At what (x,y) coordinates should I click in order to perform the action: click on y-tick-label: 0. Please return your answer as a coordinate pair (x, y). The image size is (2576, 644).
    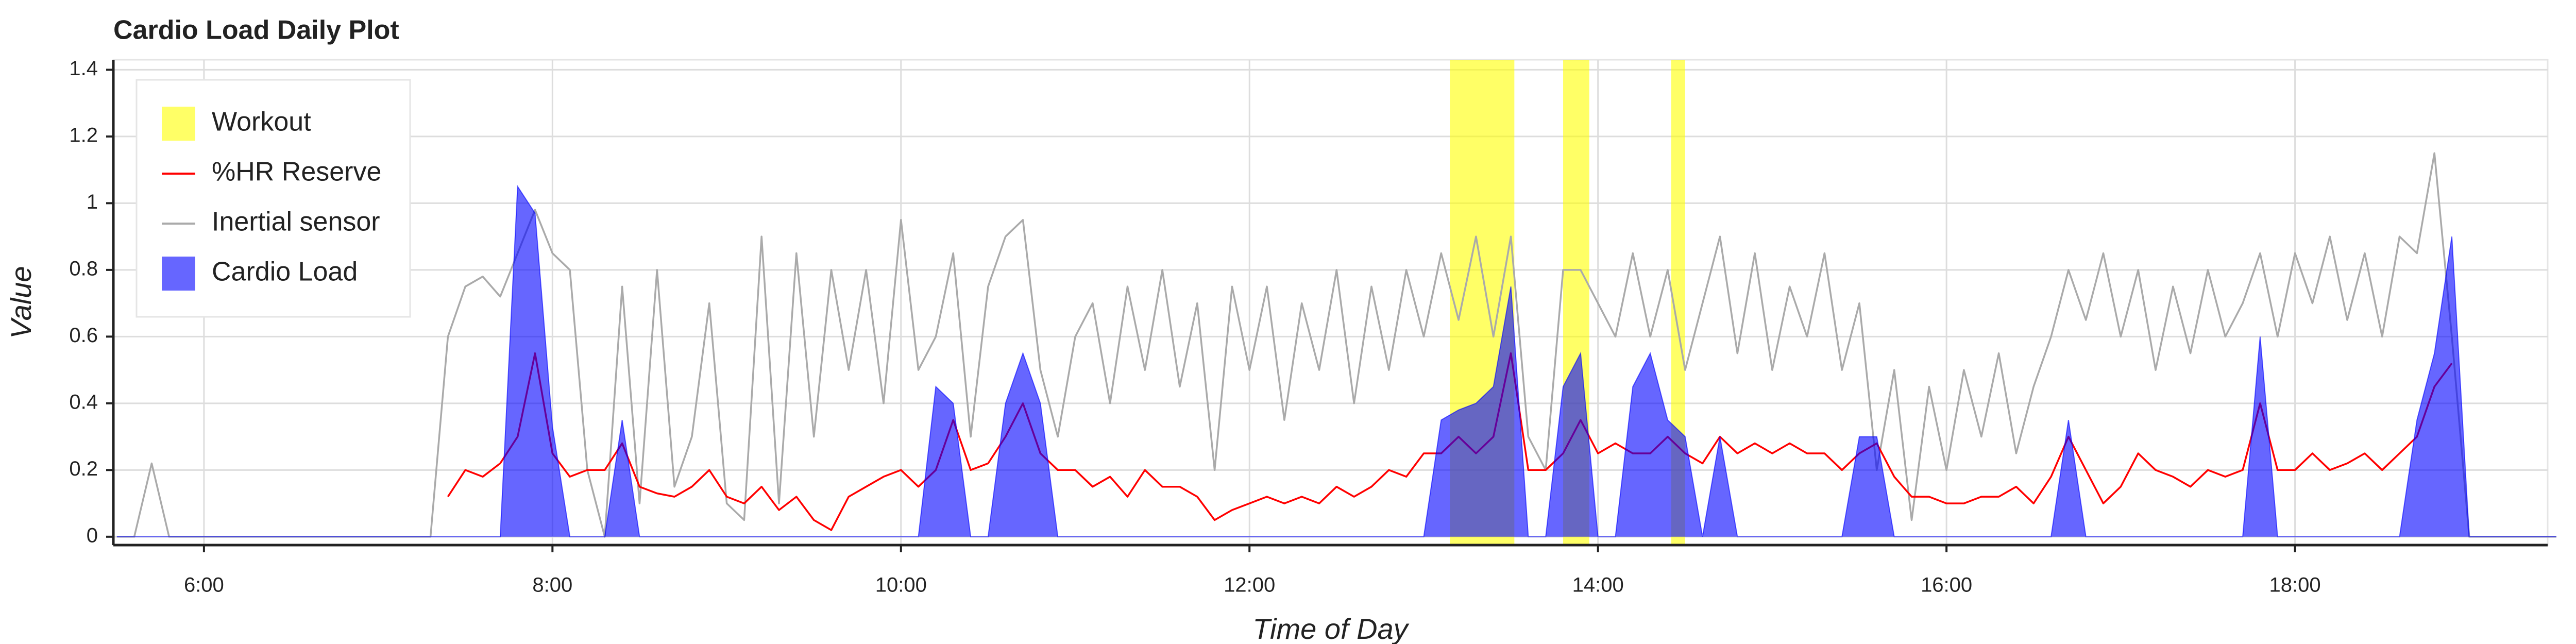
    Looking at the image, I should click on (92, 535).